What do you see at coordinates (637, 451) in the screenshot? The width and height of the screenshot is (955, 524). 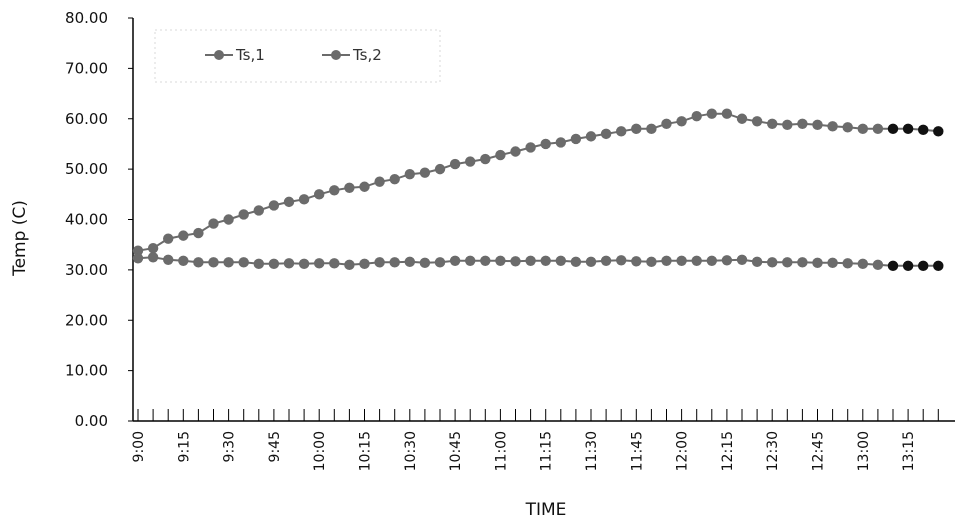 I see `x-tick-label: 11:45` at bounding box center [637, 451].